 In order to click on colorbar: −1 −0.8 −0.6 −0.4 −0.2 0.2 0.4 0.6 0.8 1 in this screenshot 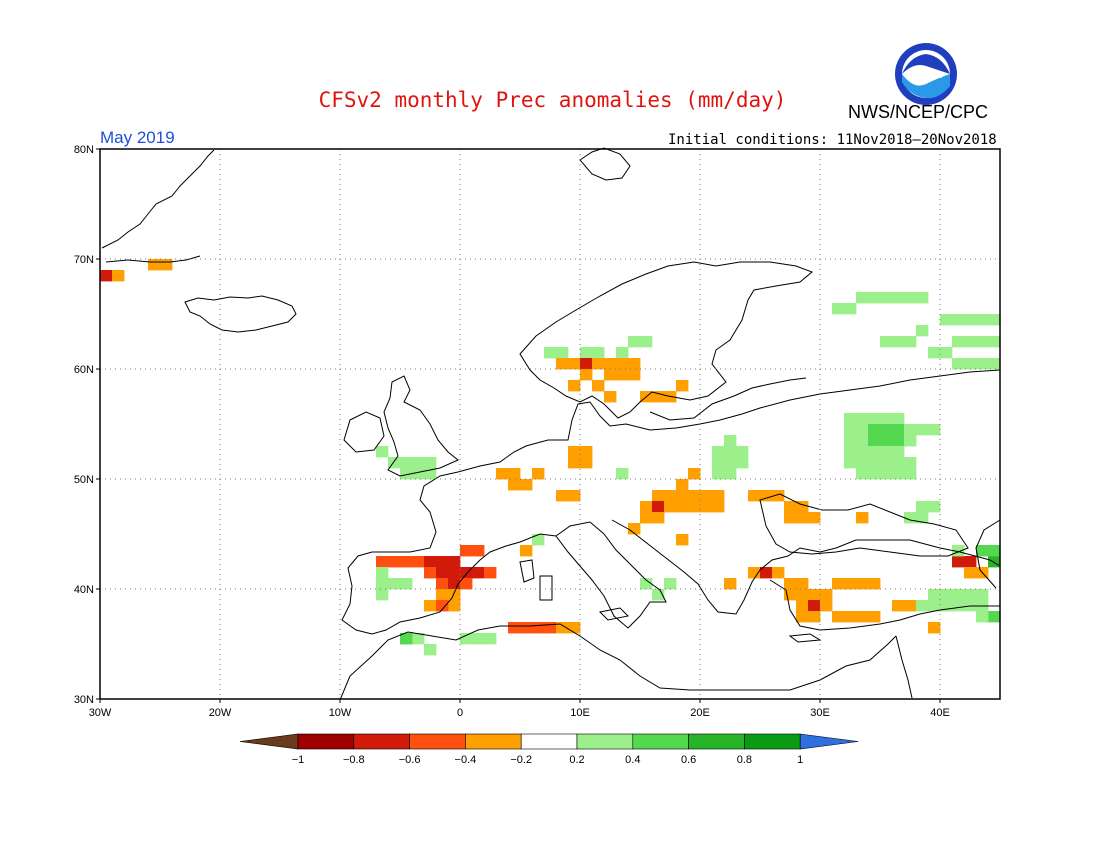, I will do `click(549, 749)`.